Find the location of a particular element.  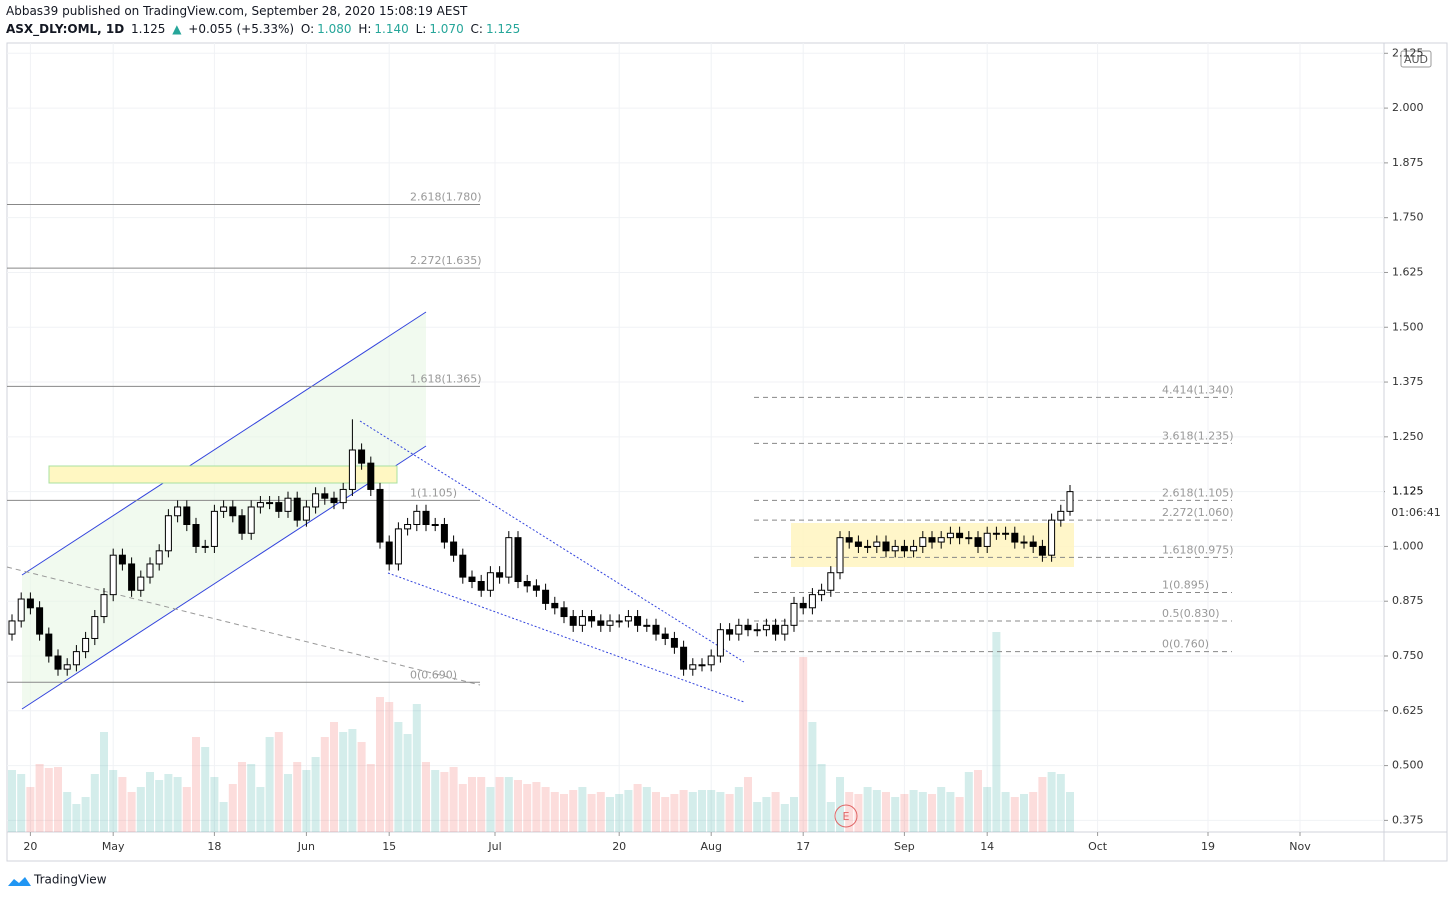

last-price-box is located at coordinates (1415, 491).